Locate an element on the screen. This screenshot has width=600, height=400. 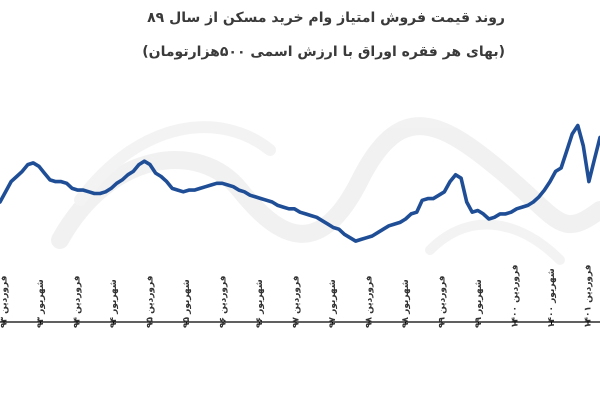
x-tick-label: شهریور ۹۹ is located at coordinates (479, 303).